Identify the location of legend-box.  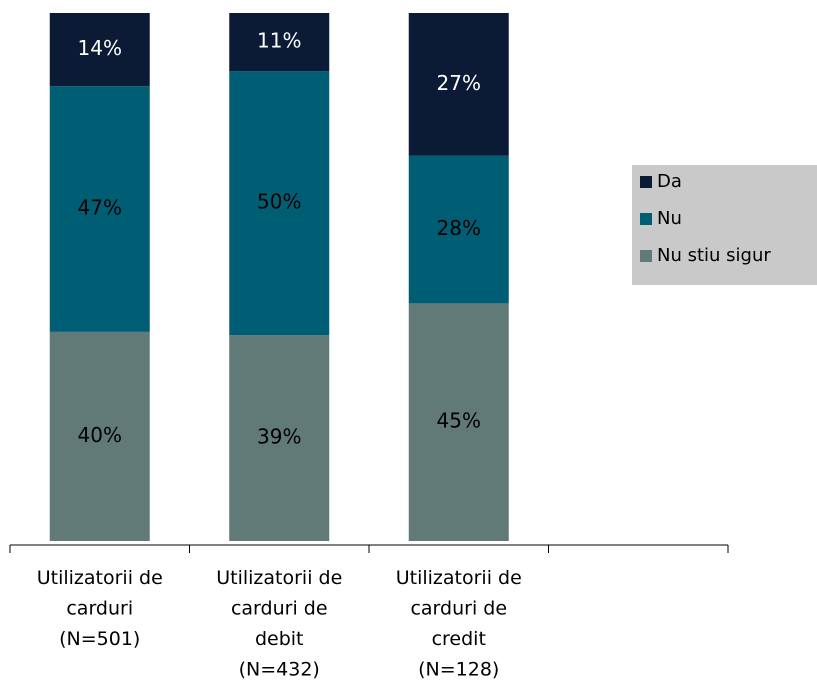
(724, 225).